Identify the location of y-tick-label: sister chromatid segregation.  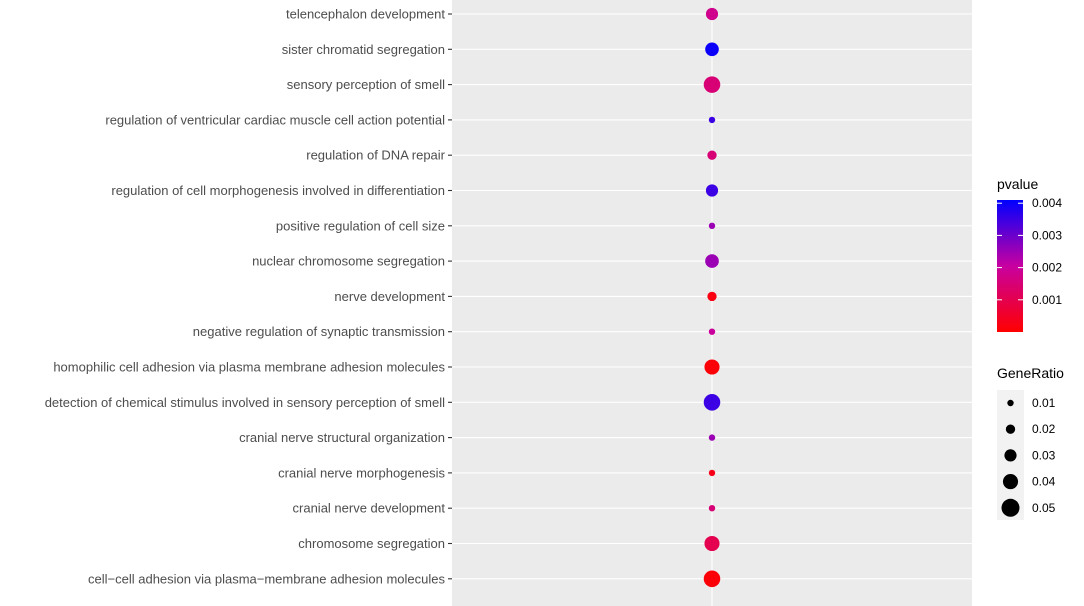
(363, 49).